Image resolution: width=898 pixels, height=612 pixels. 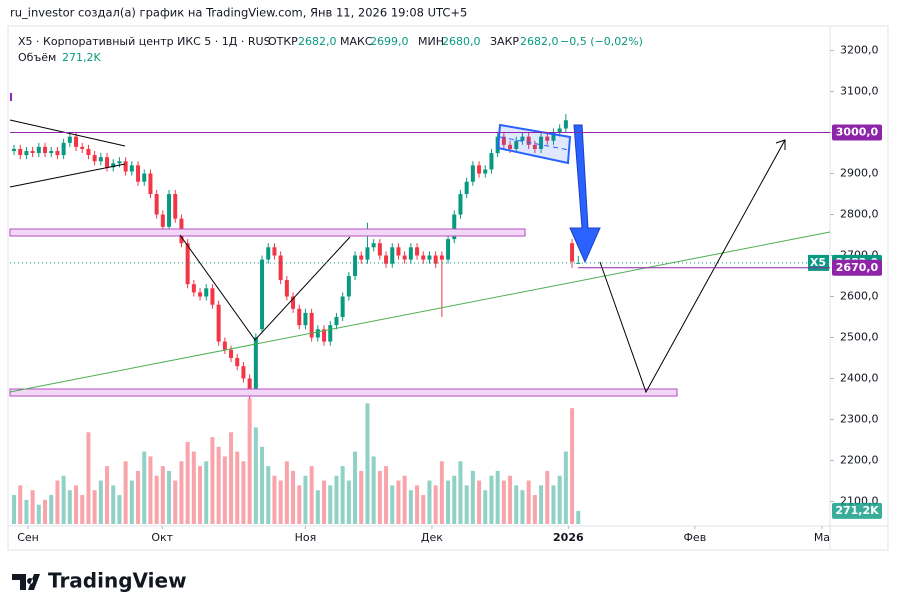 What do you see at coordinates (601, 41) in the screenshot?
I see `change: −0,5 (−0,02%)` at bounding box center [601, 41].